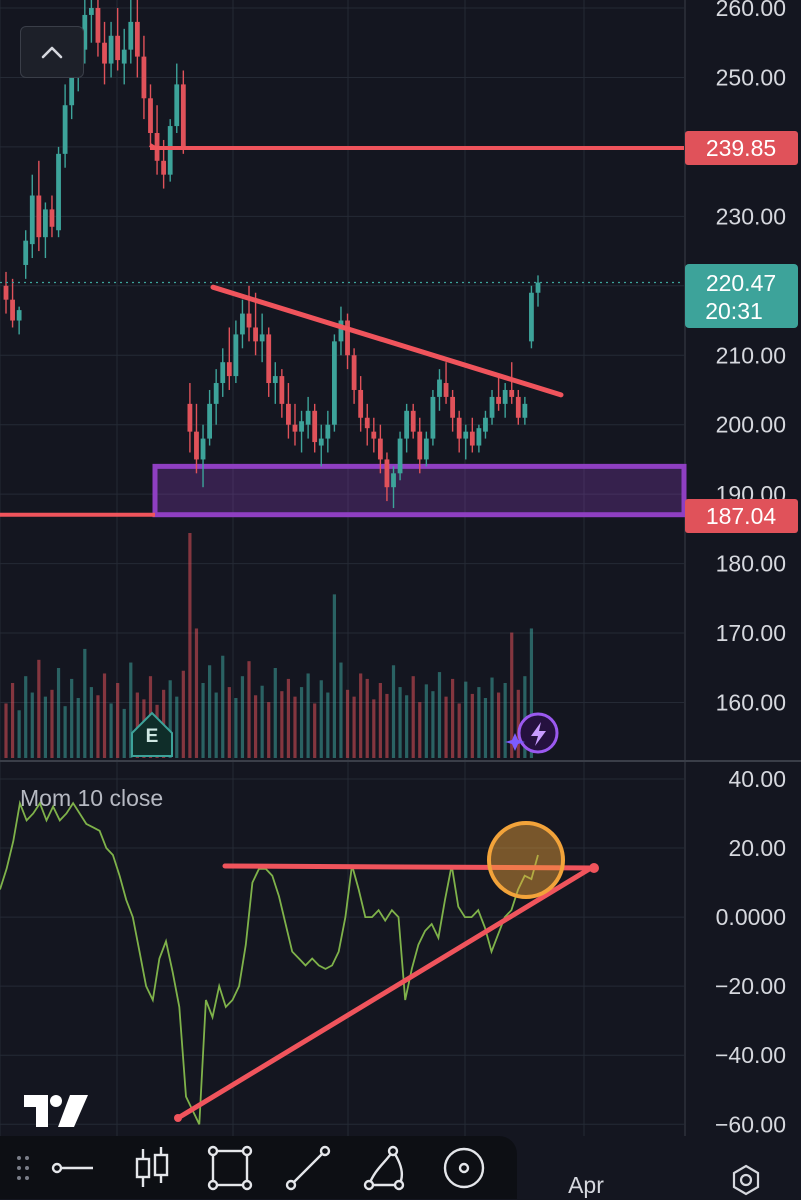  I want to click on drawing-toolbar, so click(258, 1167).